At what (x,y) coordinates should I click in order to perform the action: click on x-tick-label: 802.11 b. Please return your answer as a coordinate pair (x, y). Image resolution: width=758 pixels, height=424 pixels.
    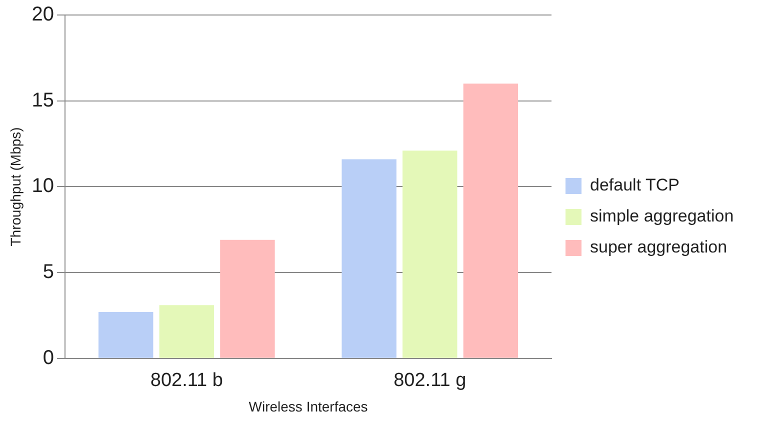
    Looking at the image, I should click on (186, 381).